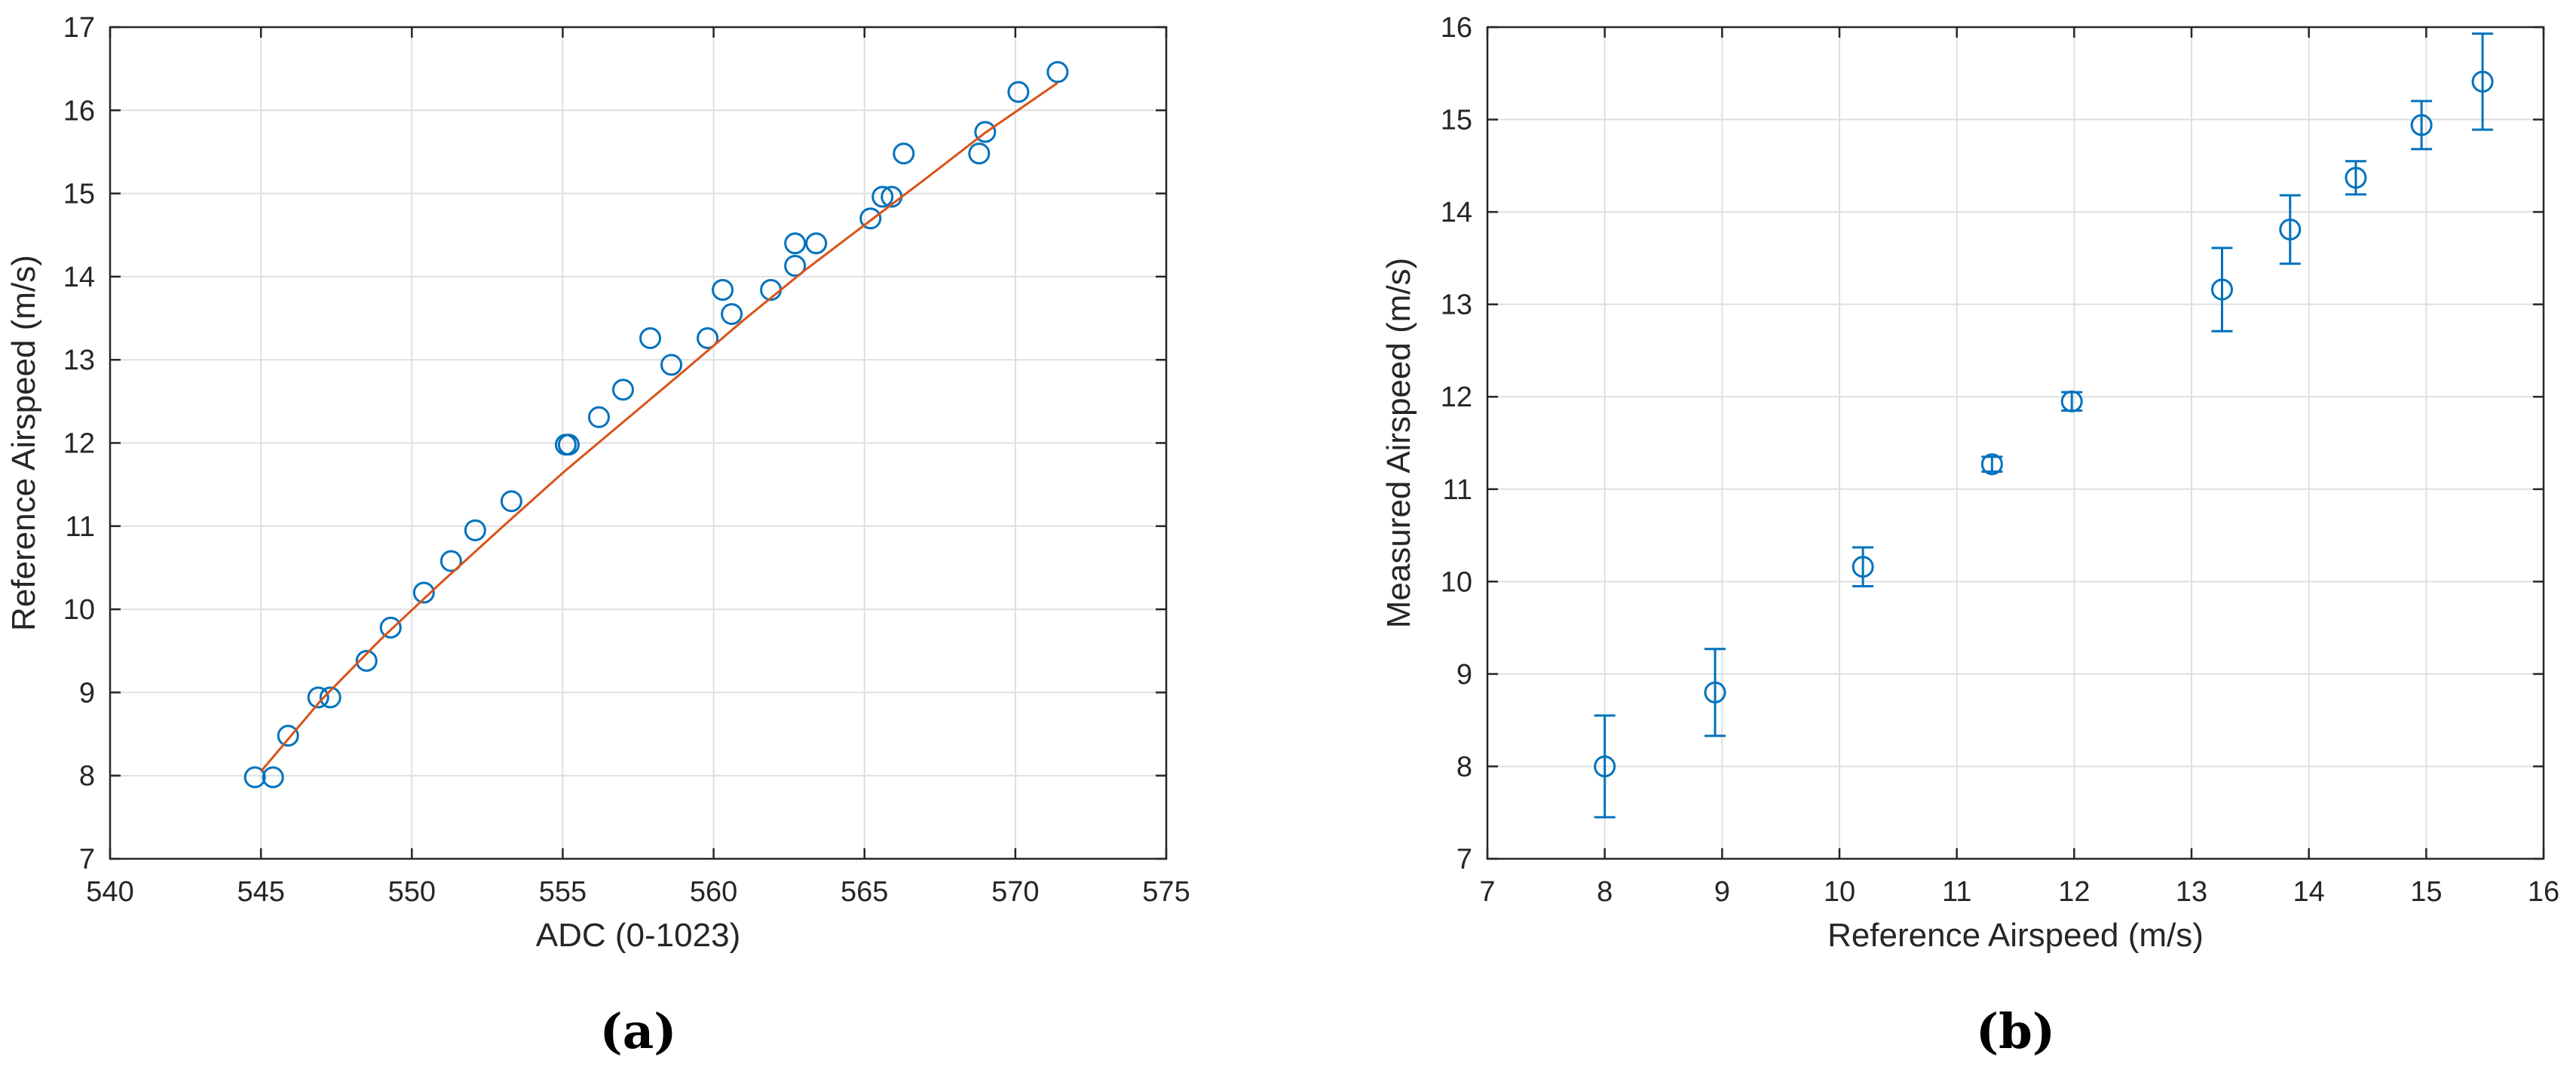 This screenshot has height=1088, width=2576. What do you see at coordinates (1956, 892) in the screenshot?
I see `x-tick-label: 11` at bounding box center [1956, 892].